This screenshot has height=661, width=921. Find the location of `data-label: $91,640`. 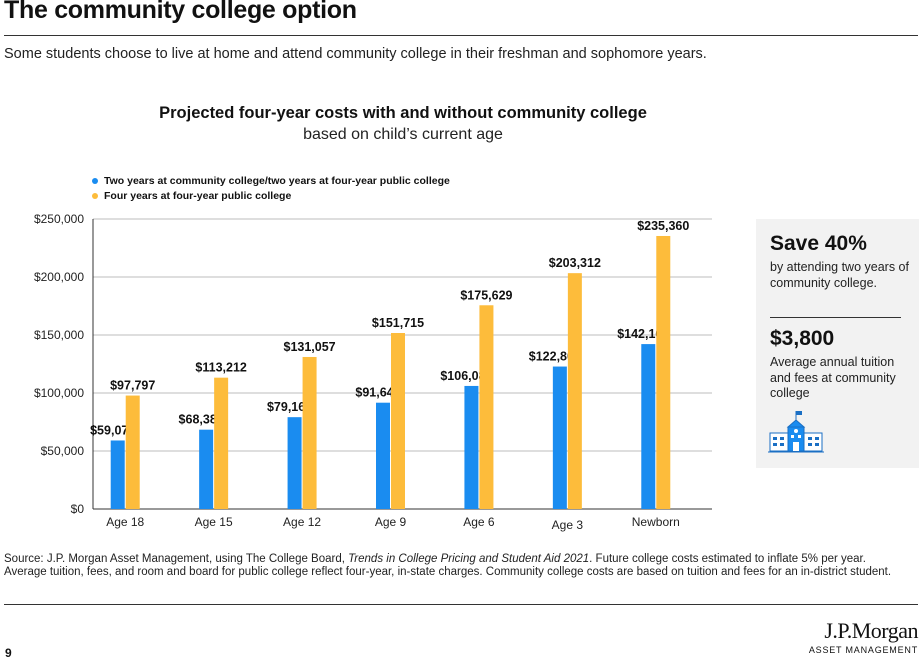

data-label: $91,640 is located at coordinates (377, 393).